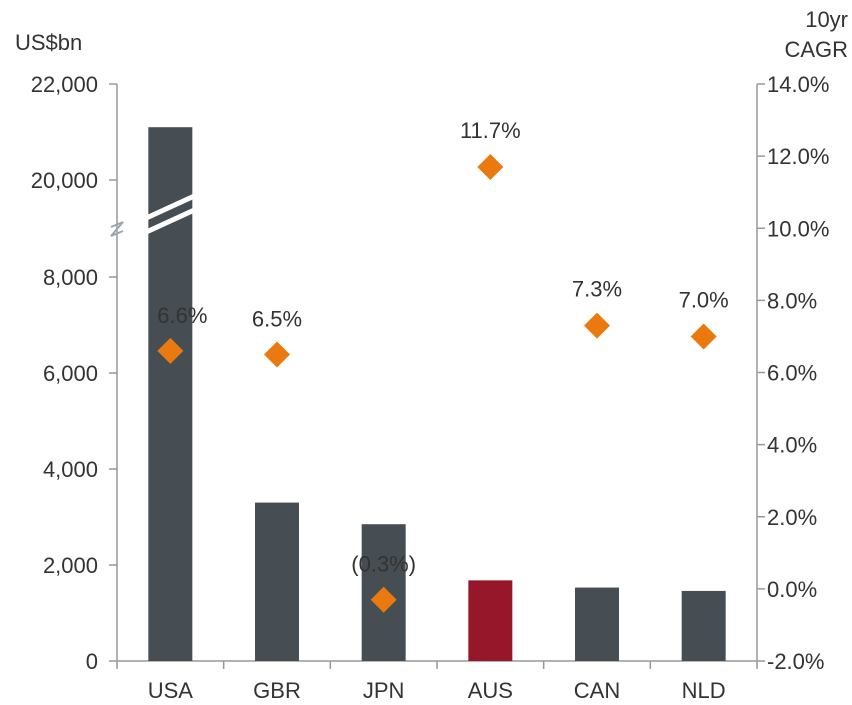 This screenshot has height=705, width=852. Describe the element at coordinates (490, 690) in the screenshot. I see `x-category-label: AUS` at that location.